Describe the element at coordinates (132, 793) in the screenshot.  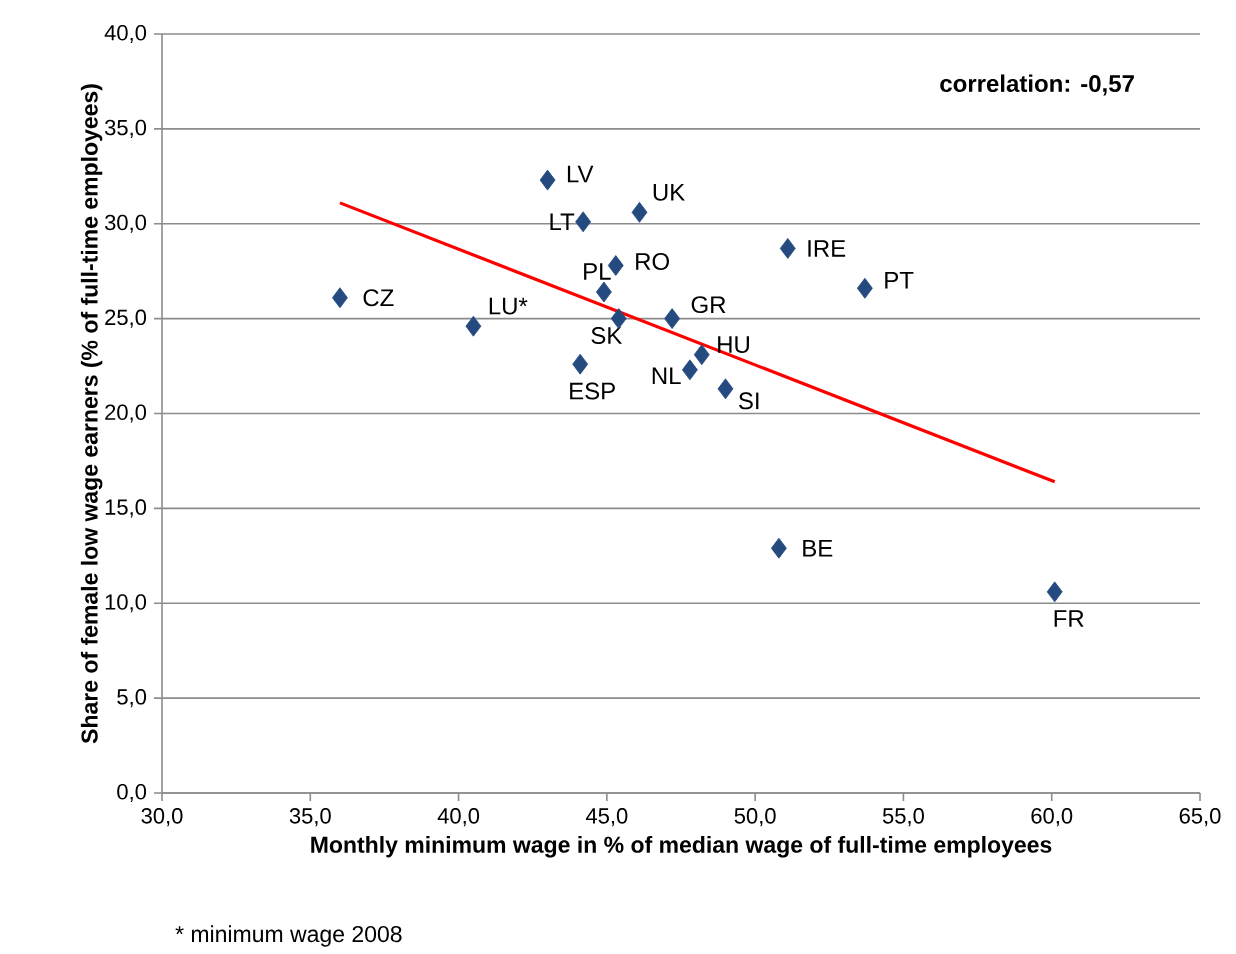
I see `y-tick-label: 0,0` at that location.